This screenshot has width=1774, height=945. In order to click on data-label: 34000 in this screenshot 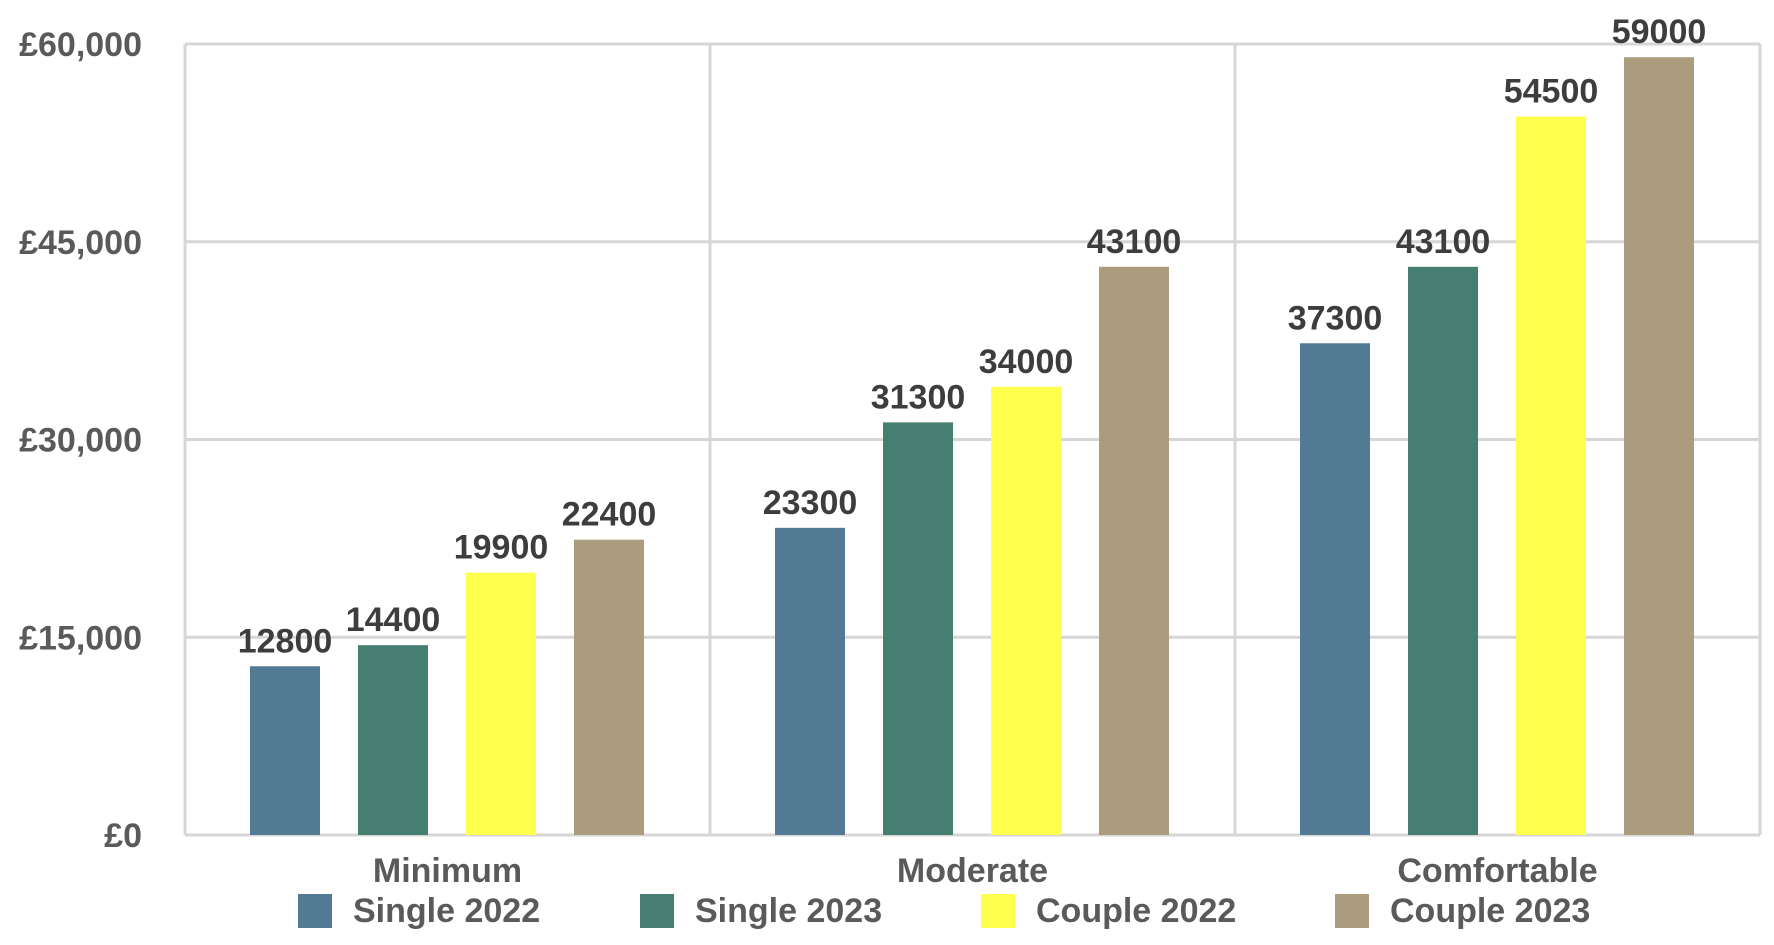, I will do `click(1026, 362)`.